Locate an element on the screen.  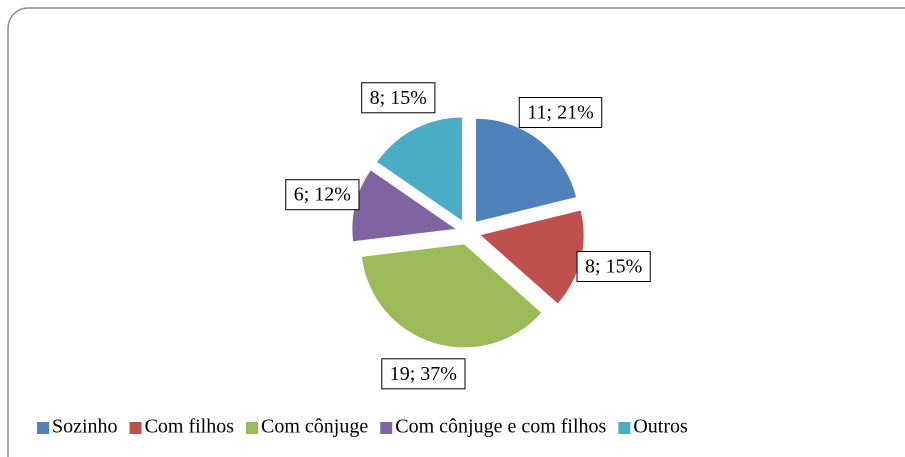
data-label: 6; 12% is located at coordinates (322, 195).